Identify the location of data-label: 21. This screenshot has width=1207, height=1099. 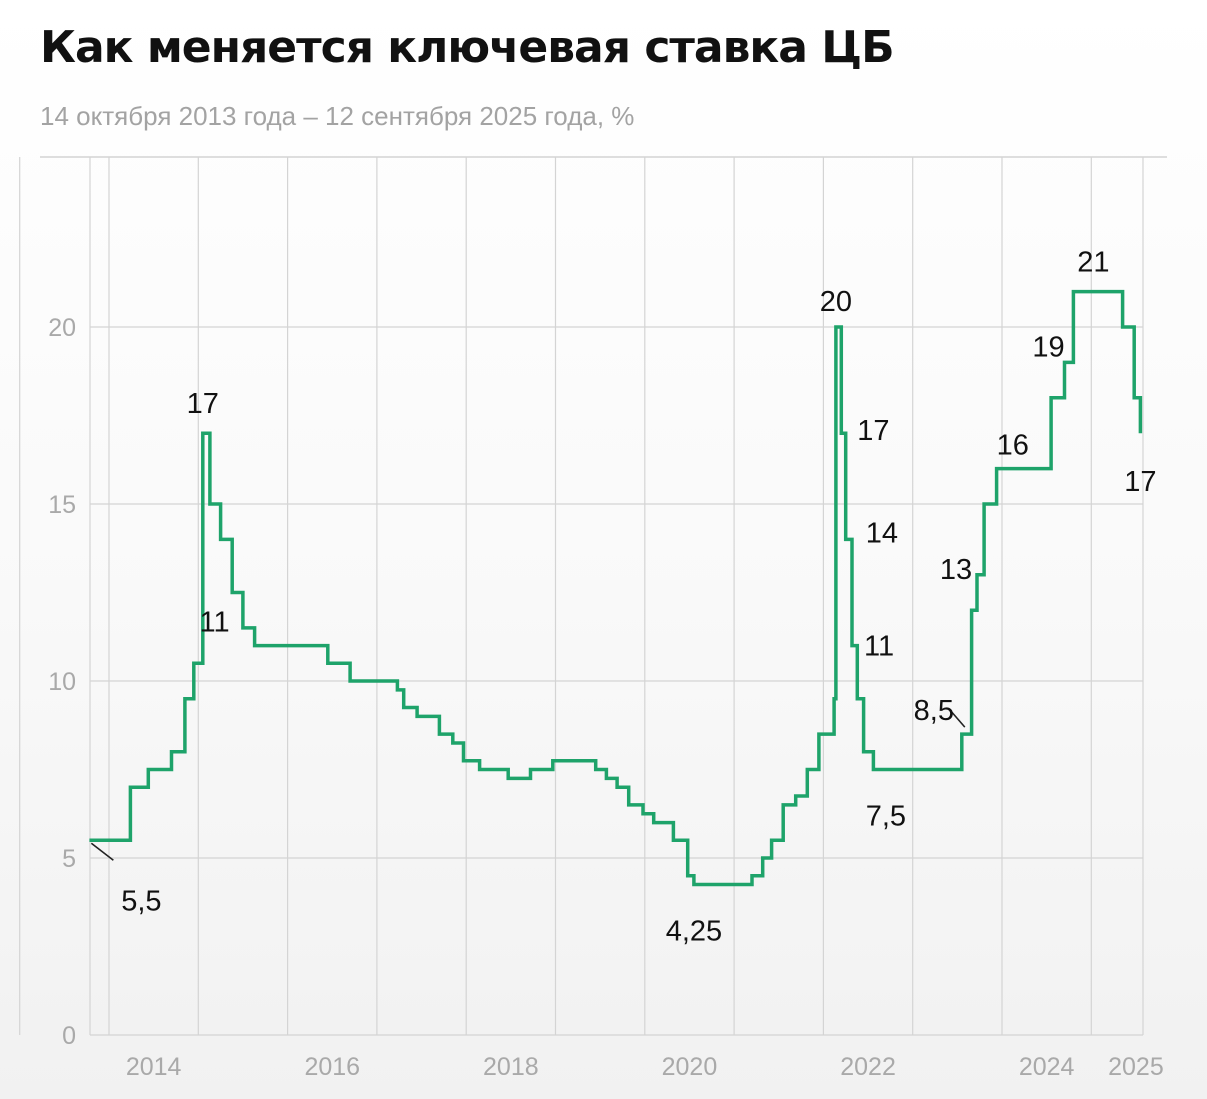
(1093, 263).